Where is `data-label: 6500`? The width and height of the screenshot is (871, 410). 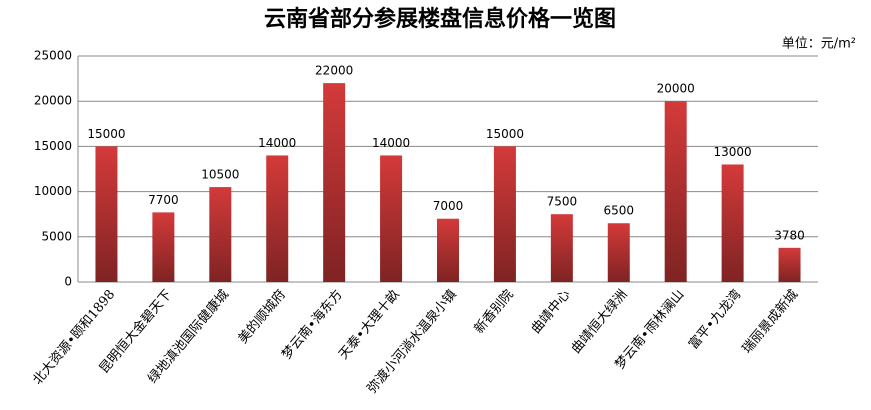
data-label: 6500 is located at coordinates (618, 211).